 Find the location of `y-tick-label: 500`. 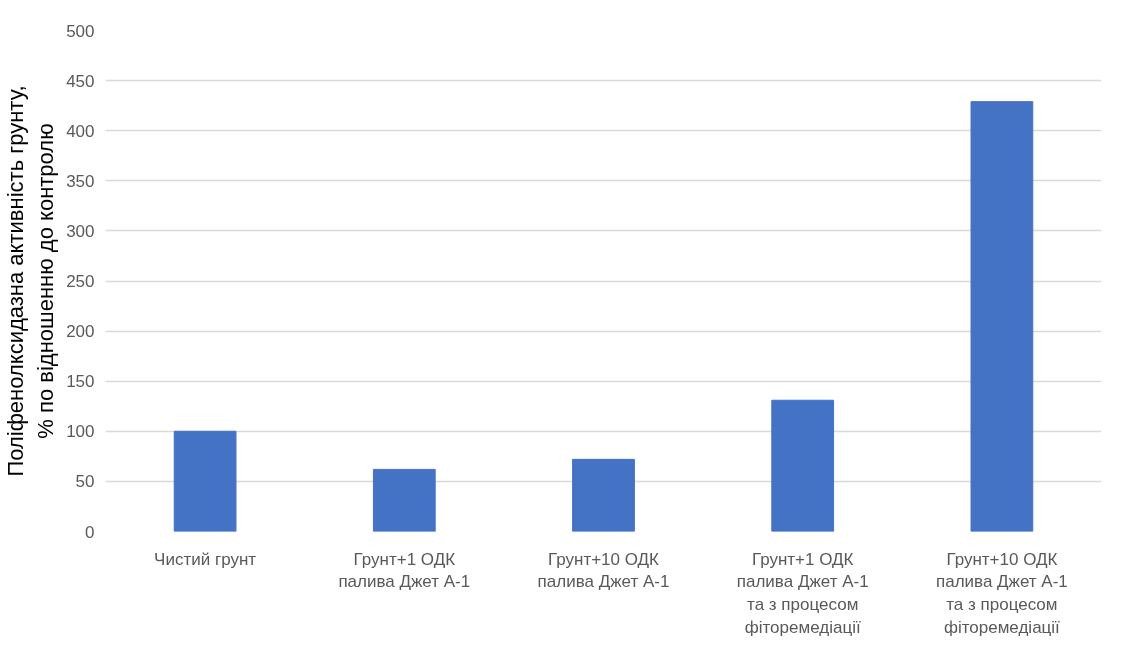

y-tick-label: 500 is located at coordinates (80, 31).